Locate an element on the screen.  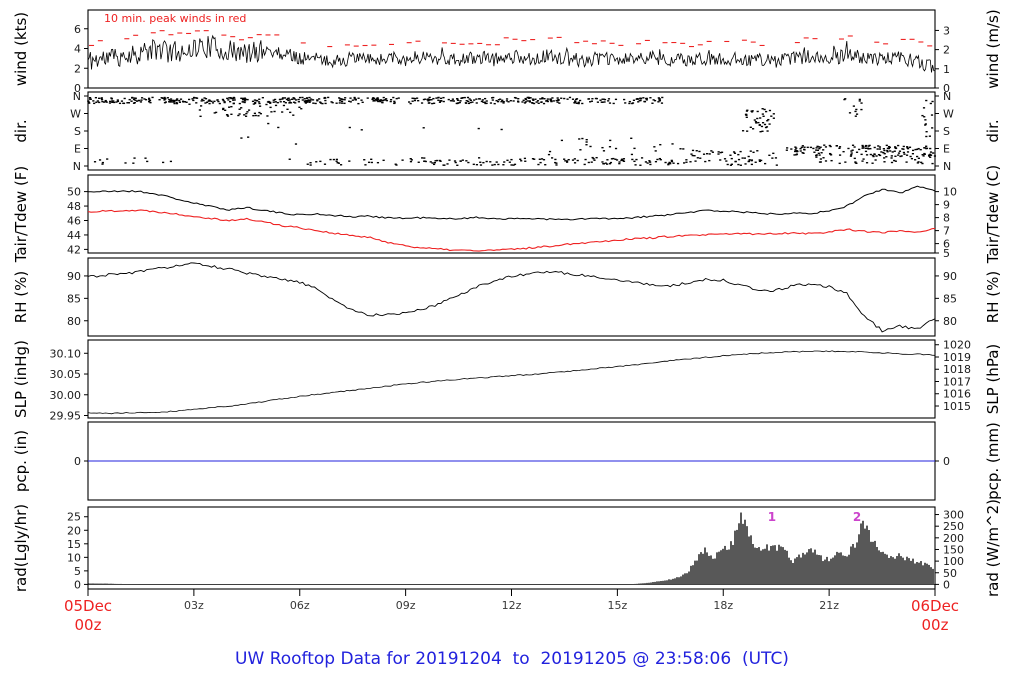
x-tick-label: 06Dec is located at coordinates (935, 606).